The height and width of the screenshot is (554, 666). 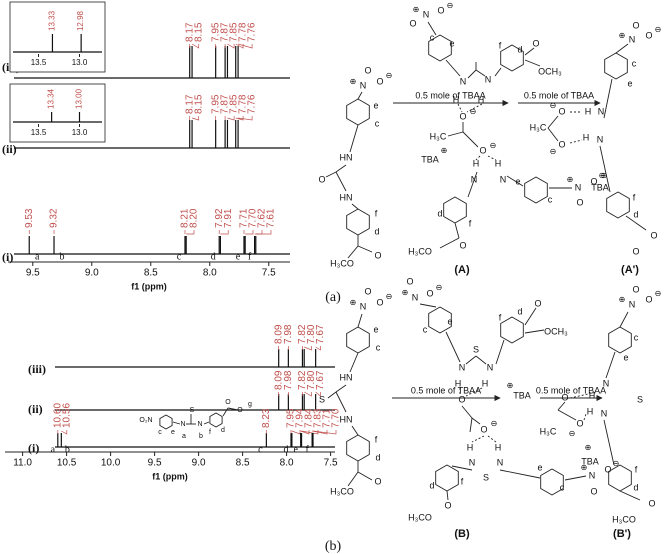 What do you see at coordinates (37, 369) in the screenshot?
I see `trace-label: (iii)` at bounding box center [37, 369].